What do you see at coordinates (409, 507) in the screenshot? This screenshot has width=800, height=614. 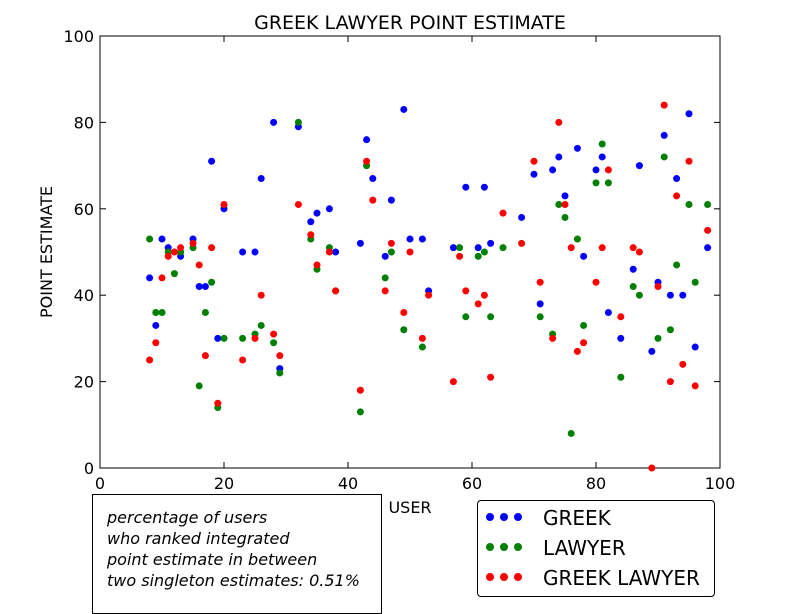 I see `x-axis-label: USER` at bounding box center [409, 507].